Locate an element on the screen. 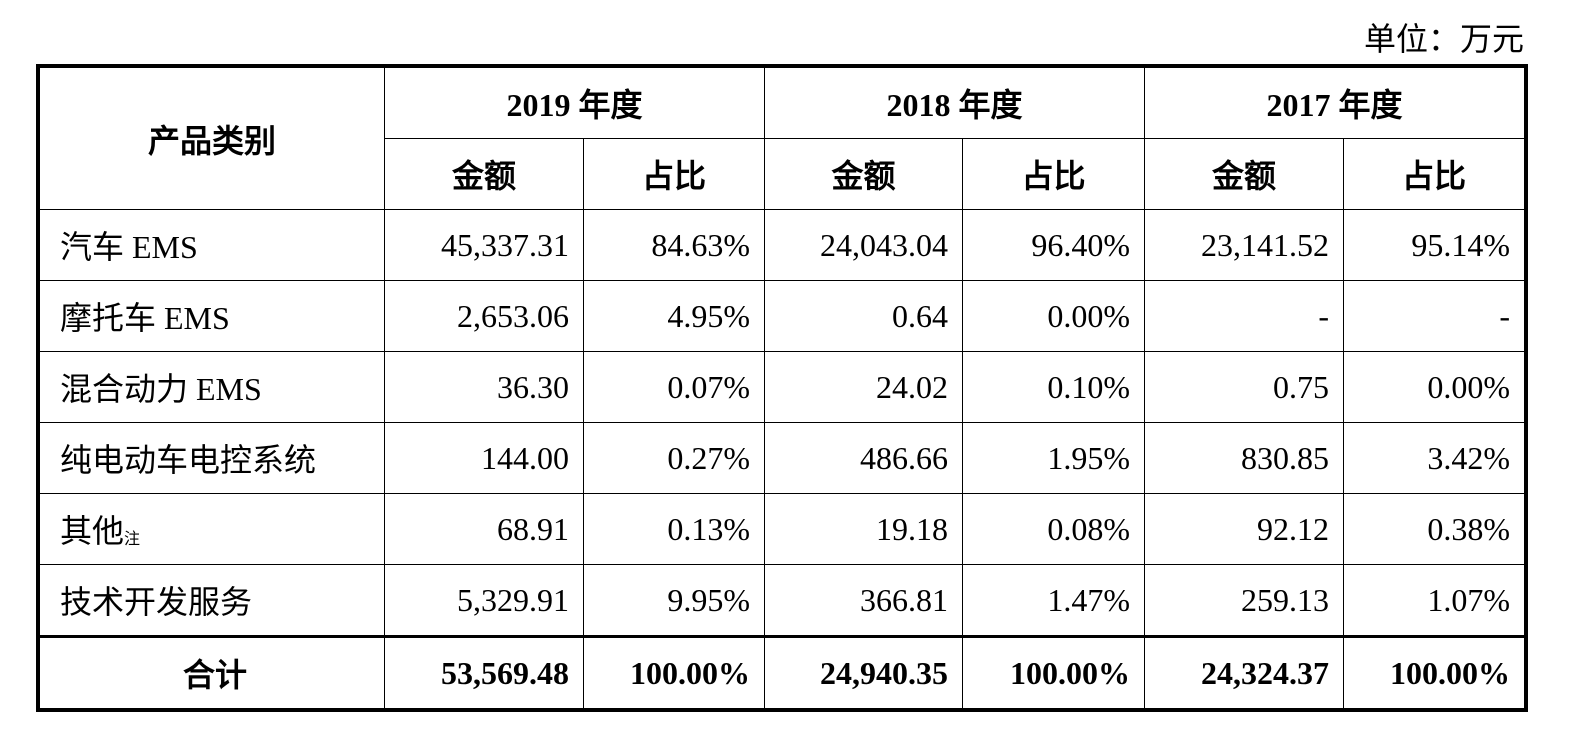 This screenshot has width=1576, height=736. unit-label: 单位：万元 is located at coordinates (1443, 39).